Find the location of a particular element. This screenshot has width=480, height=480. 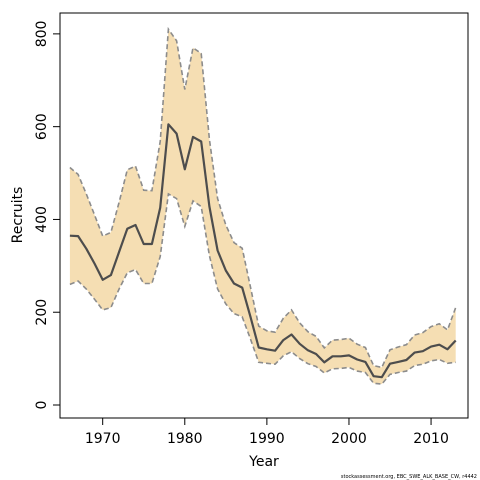

x-axis-title: Year is located at coordinates (263, 462).